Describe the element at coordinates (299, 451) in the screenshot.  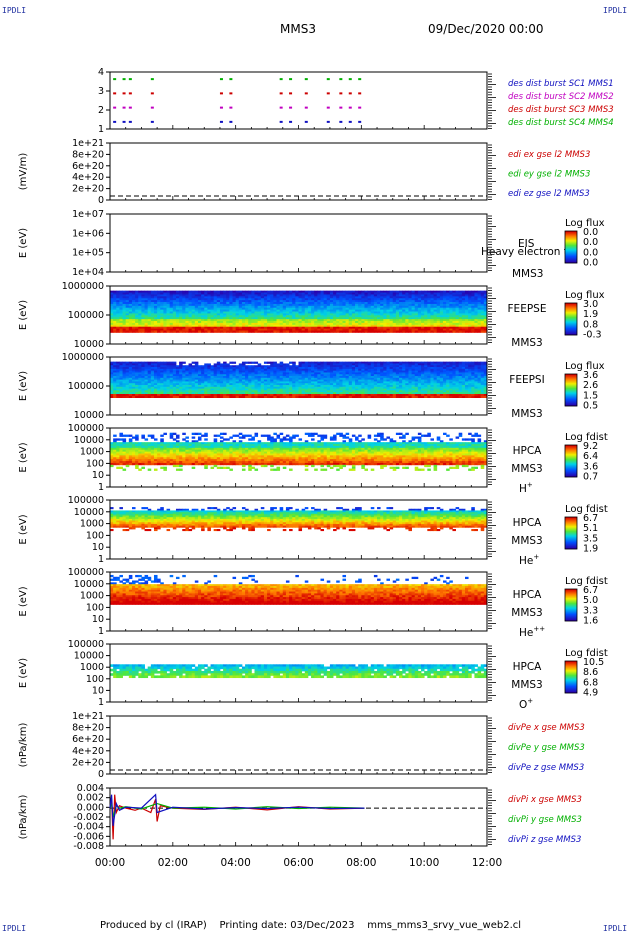
I see `spectrogram-hpca_h` at that location.